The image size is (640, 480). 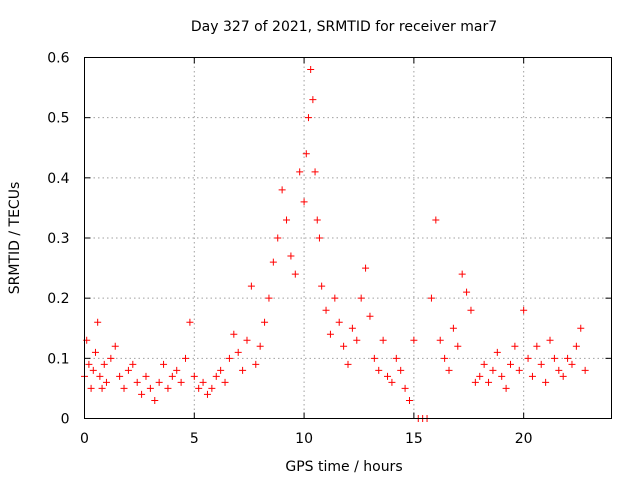 What do you see at coordinates (84, 439) in the screenshot?
I see `x-tick-label: 0` at bounding box center [84, 439].